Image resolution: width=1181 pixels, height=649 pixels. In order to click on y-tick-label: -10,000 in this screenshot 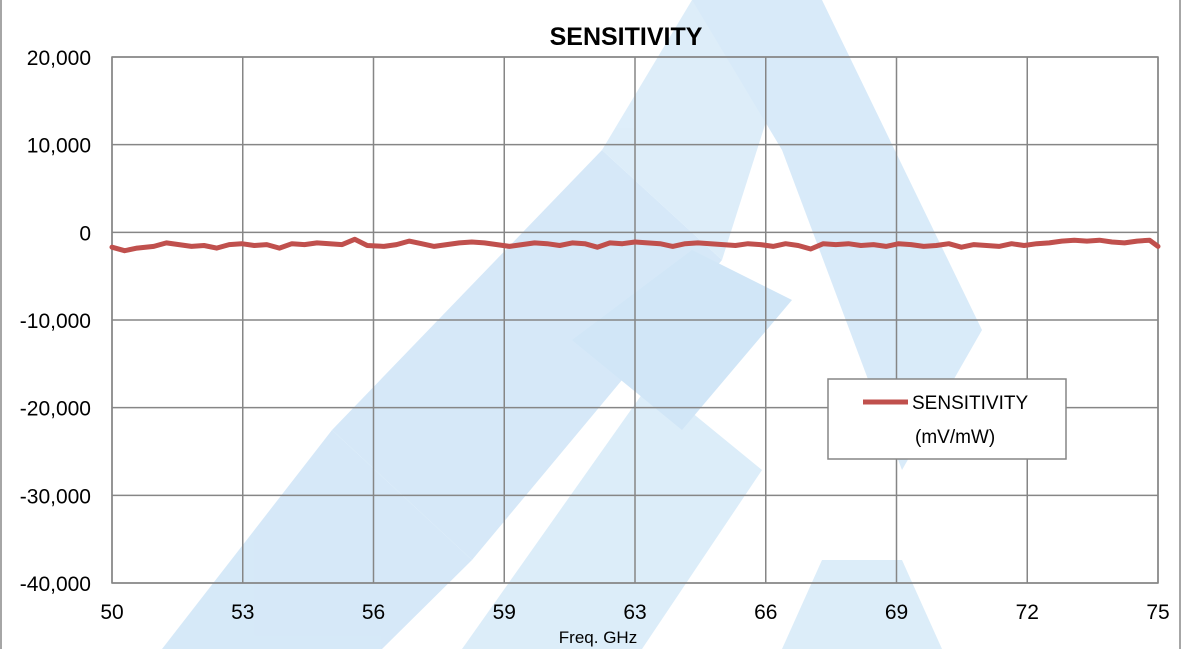, I will do `click(55, 321)`.